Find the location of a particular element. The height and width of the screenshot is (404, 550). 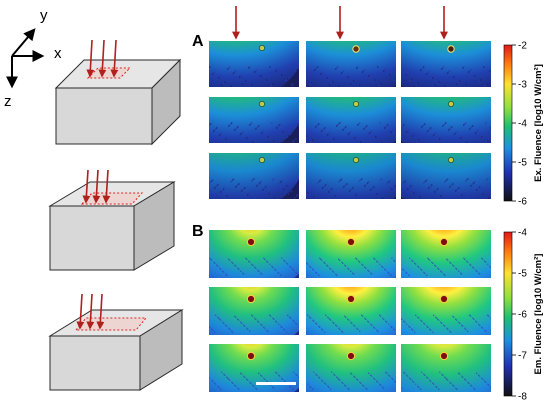

colorbar-b-tick-label: -8 is located at coordinates (522, 397).